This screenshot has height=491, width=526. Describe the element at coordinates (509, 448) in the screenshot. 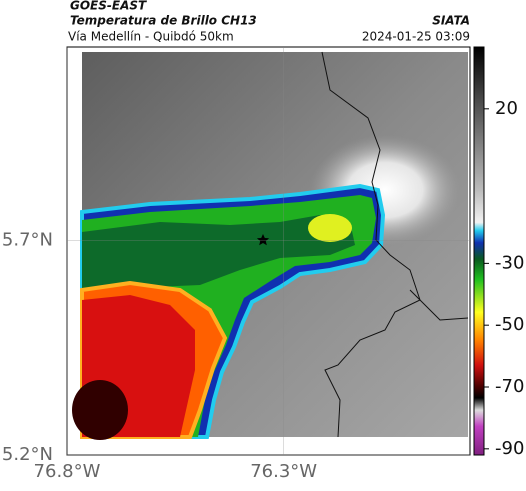

I see `colorbar-label: -90` at that location.